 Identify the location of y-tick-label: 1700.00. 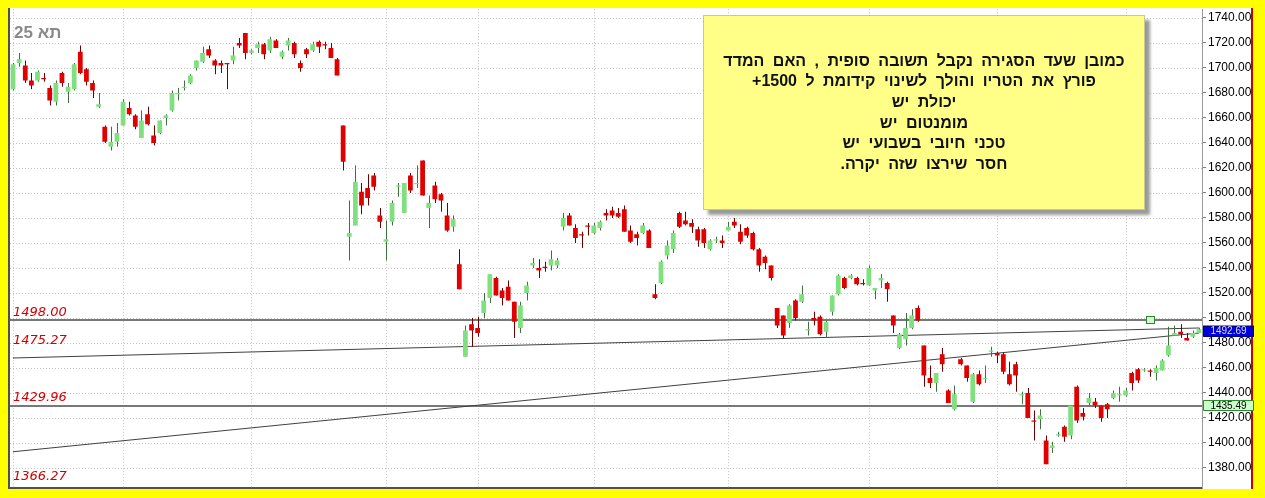
(1230, 67).